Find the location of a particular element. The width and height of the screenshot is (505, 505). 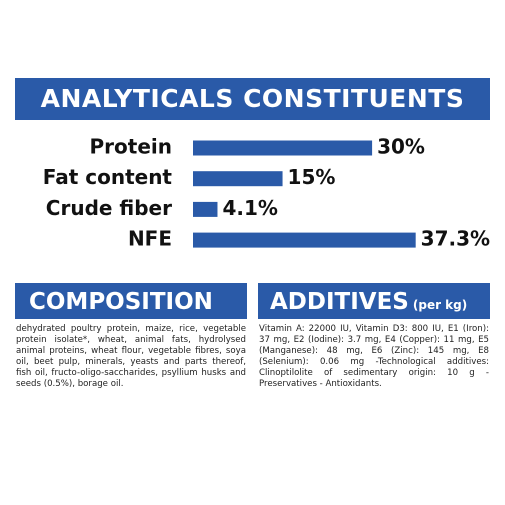

composition-title-text: COMPOSITION is located at coordinates (121, 302).